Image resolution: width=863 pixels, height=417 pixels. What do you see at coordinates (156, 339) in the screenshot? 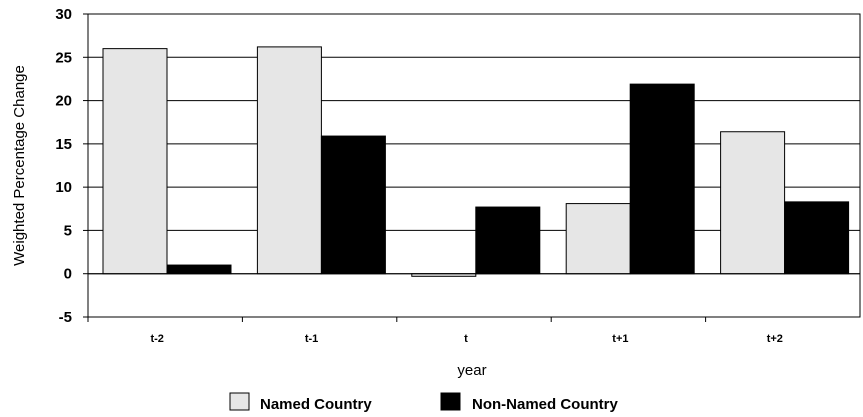
I see `x-tick-label-t-2: t-2` at bounding box center [156, 339].